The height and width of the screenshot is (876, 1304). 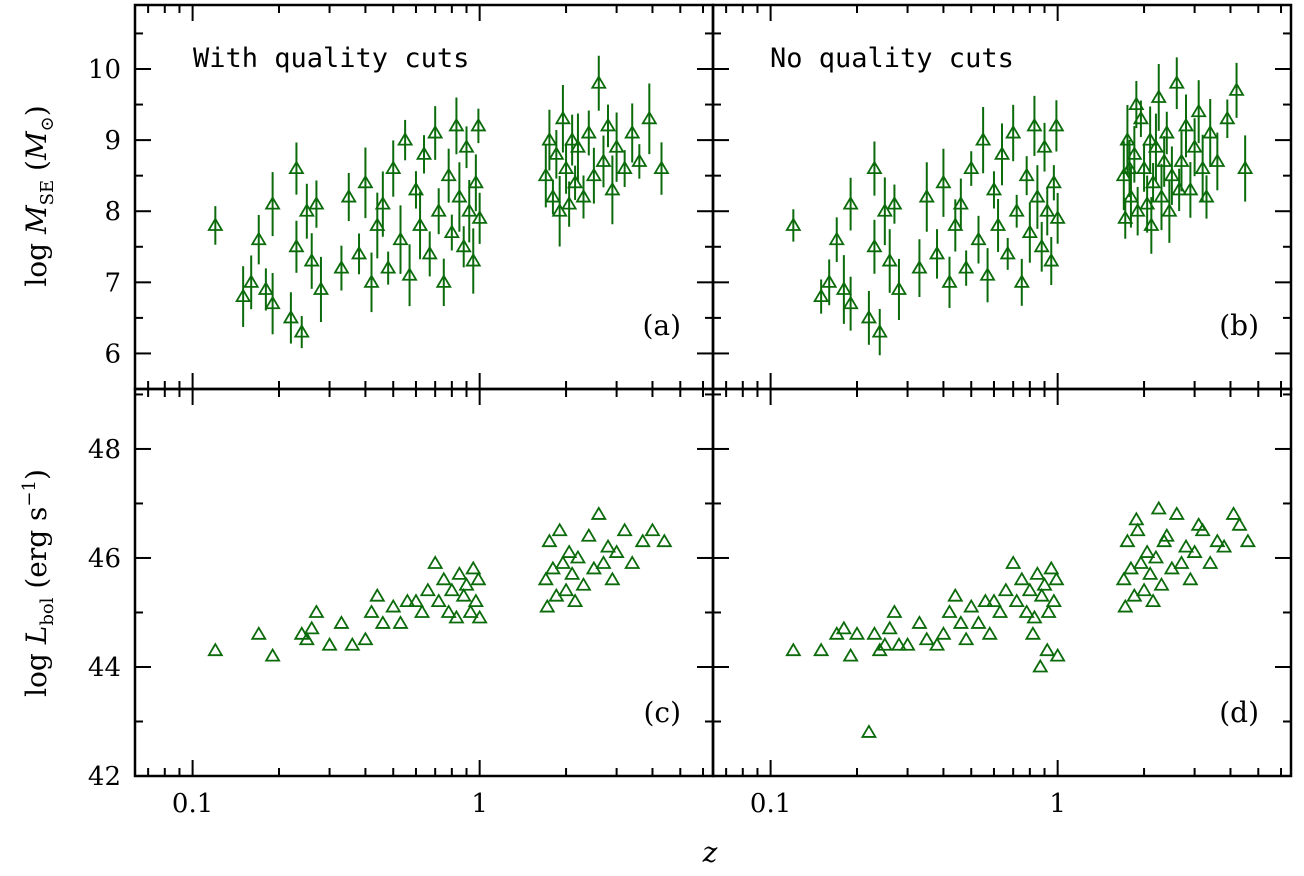 What do you see at coordinates (104, 559) in the screenshot?
I see `y-tick-label: 46` at bounding box center [104, 559].